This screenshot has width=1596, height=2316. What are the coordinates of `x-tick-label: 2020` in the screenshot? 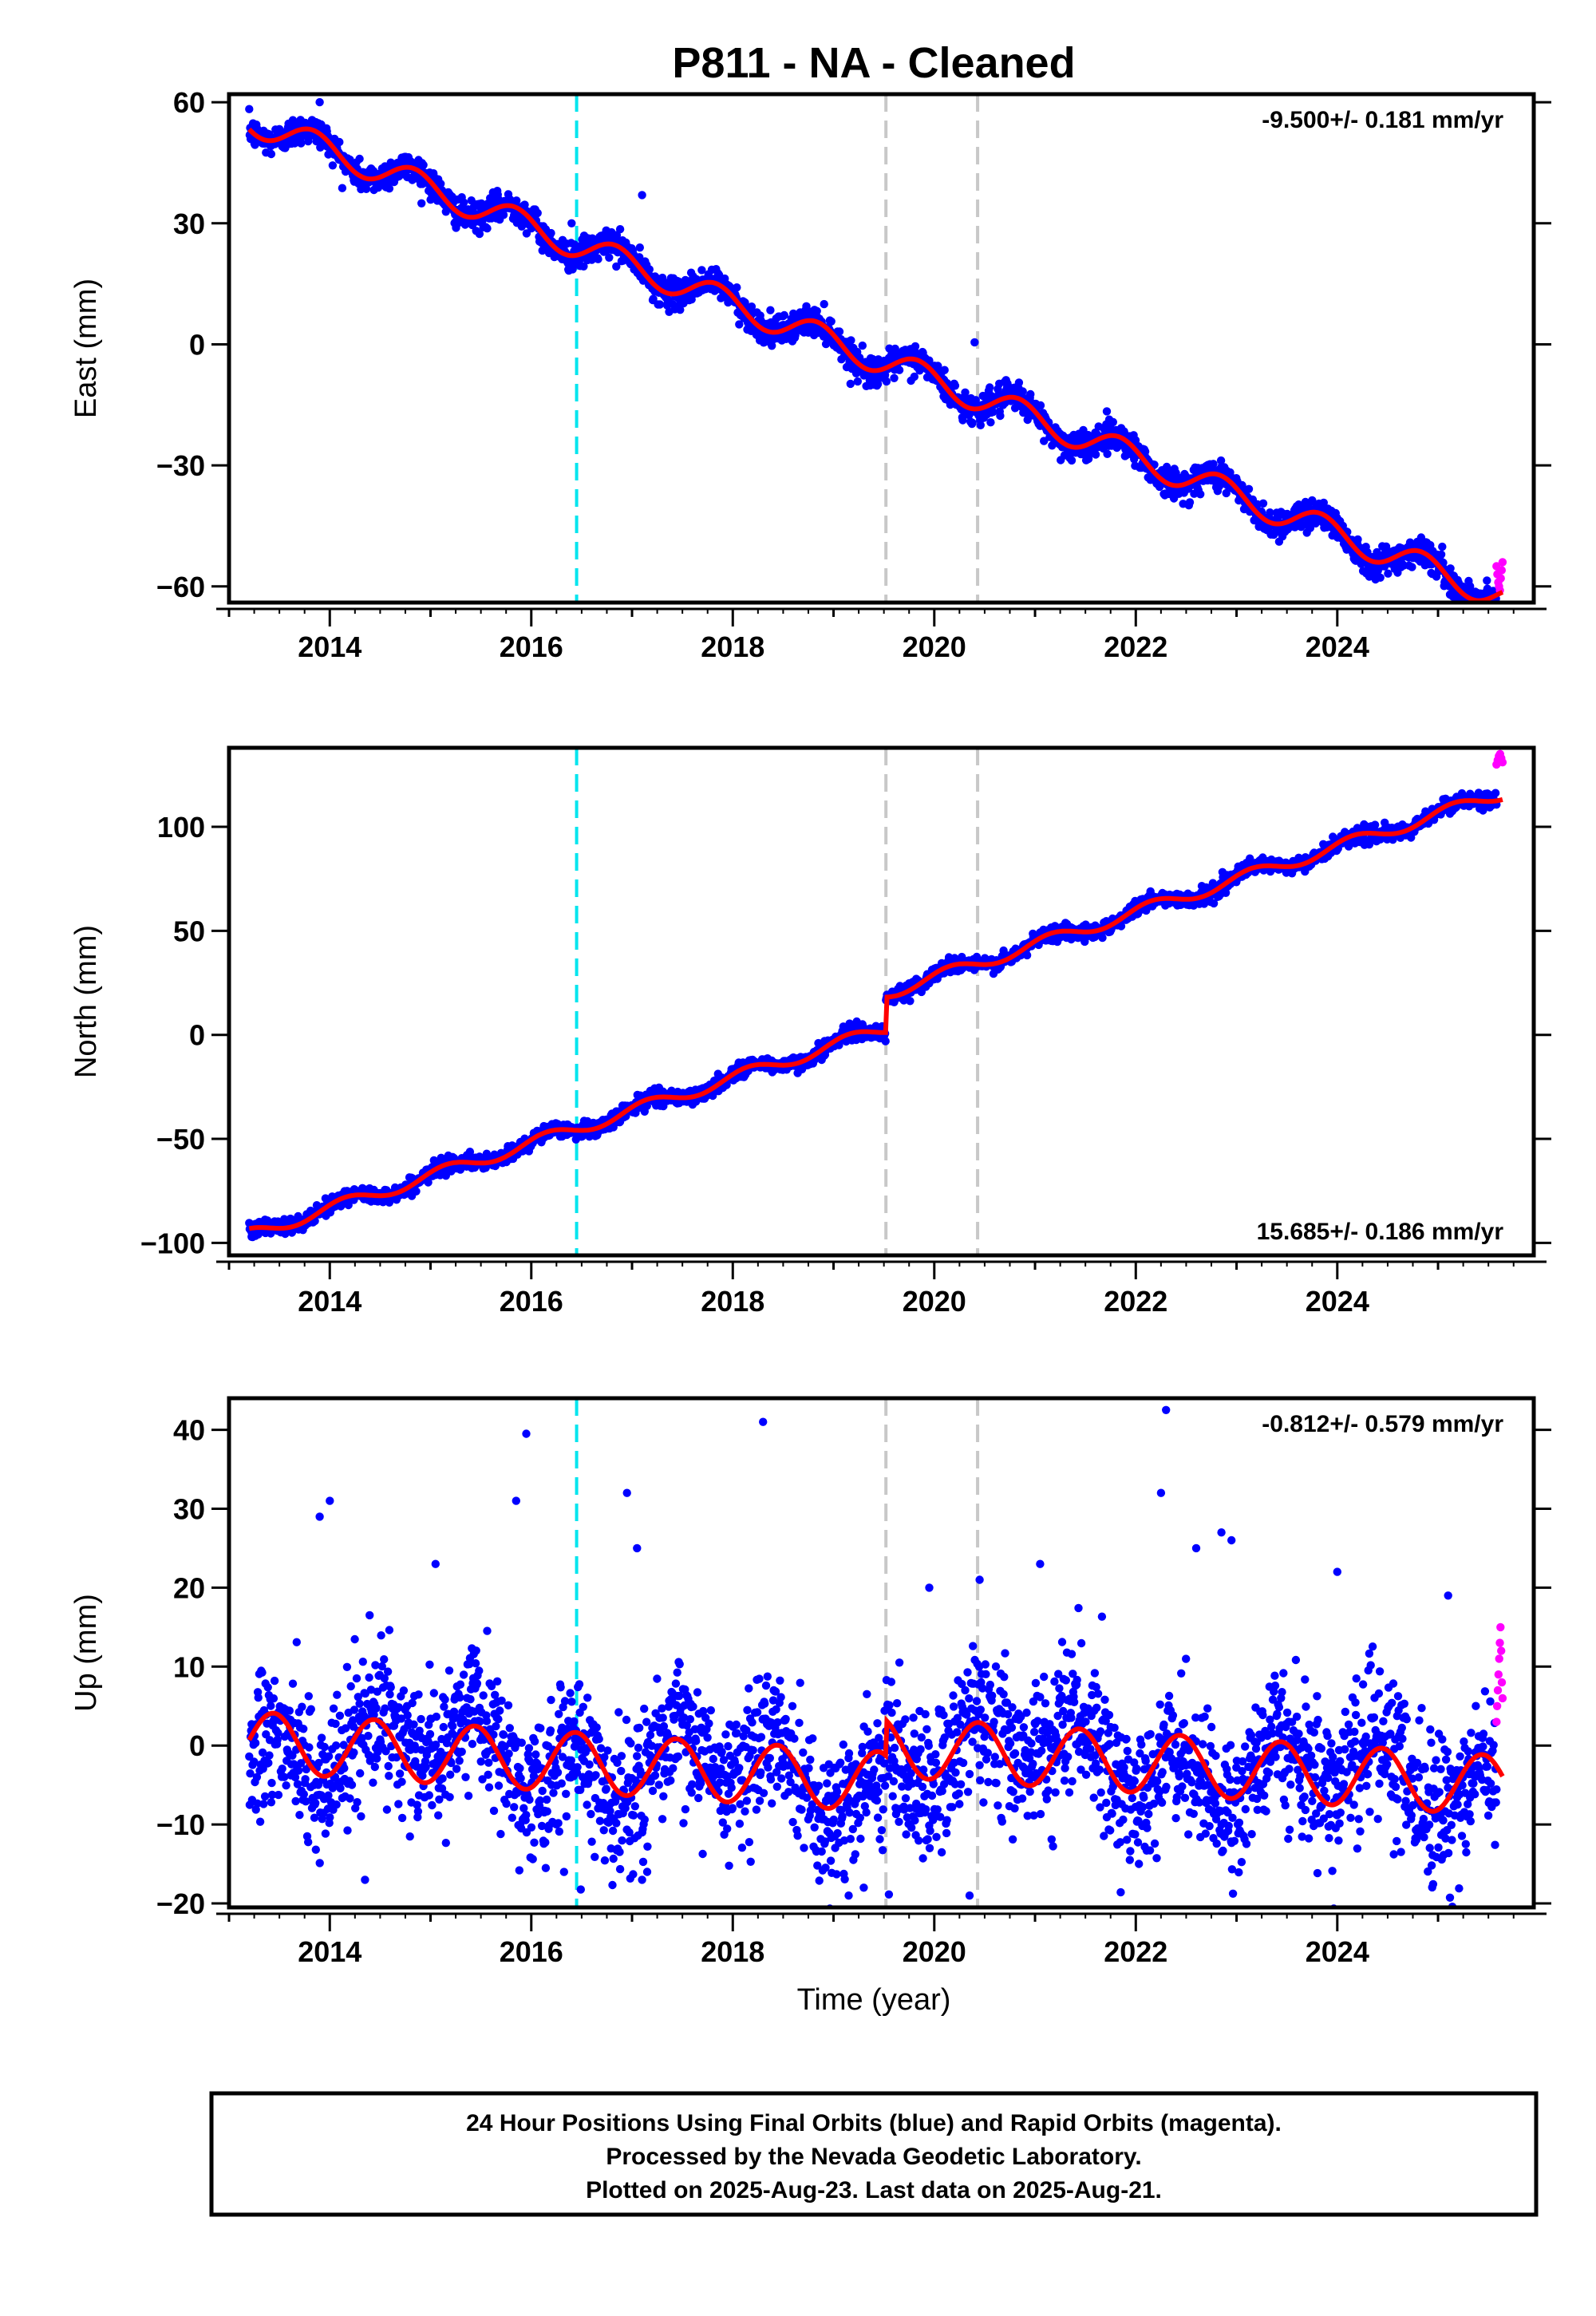 It's located at (934, 646).